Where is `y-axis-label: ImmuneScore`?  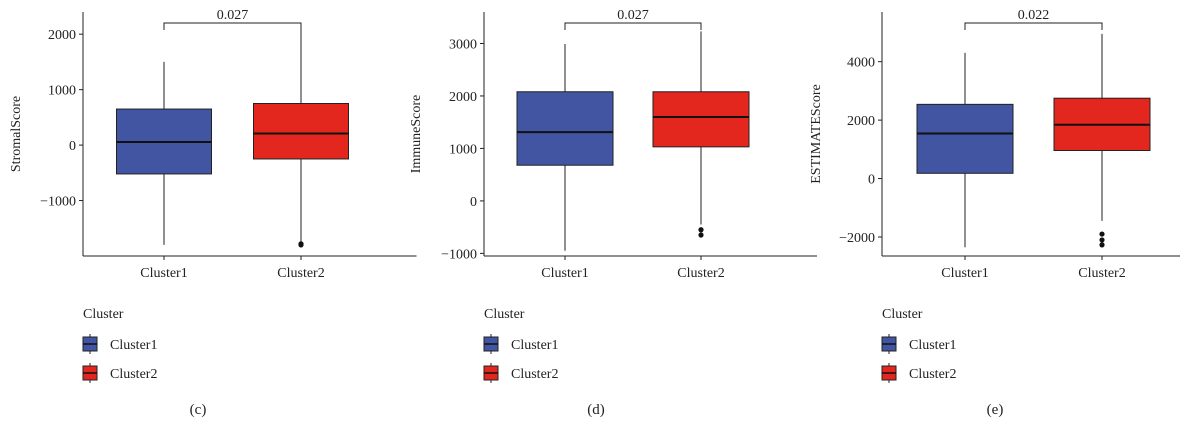
y-axis-label: ImmuneScore is located at coordinates (416, 134).